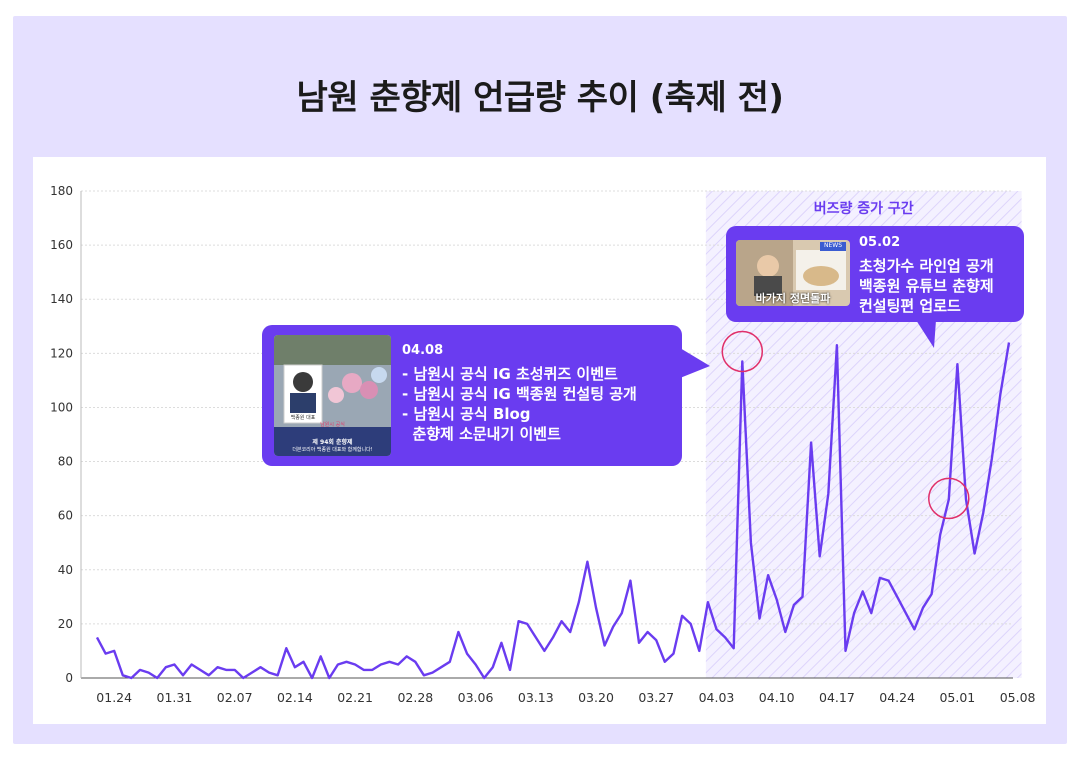 This screenshot has width=1080, height=761. What do you see at coordinates (65, 462) in the screenshot?
I see `y-tick-label: 80` at bounding box center [65, 462].